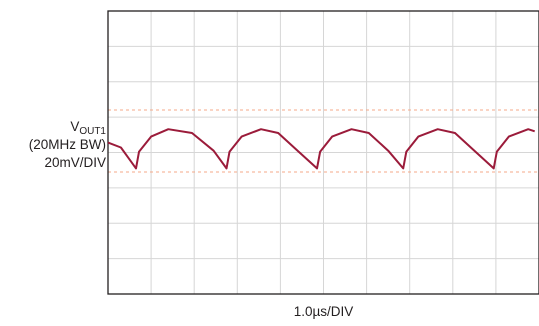 This screenshot has height=326, width=539. What do you see at coordinates (321, 149) in the screenshot?
I see `vout1-trace` at bounding box center [321, 149].